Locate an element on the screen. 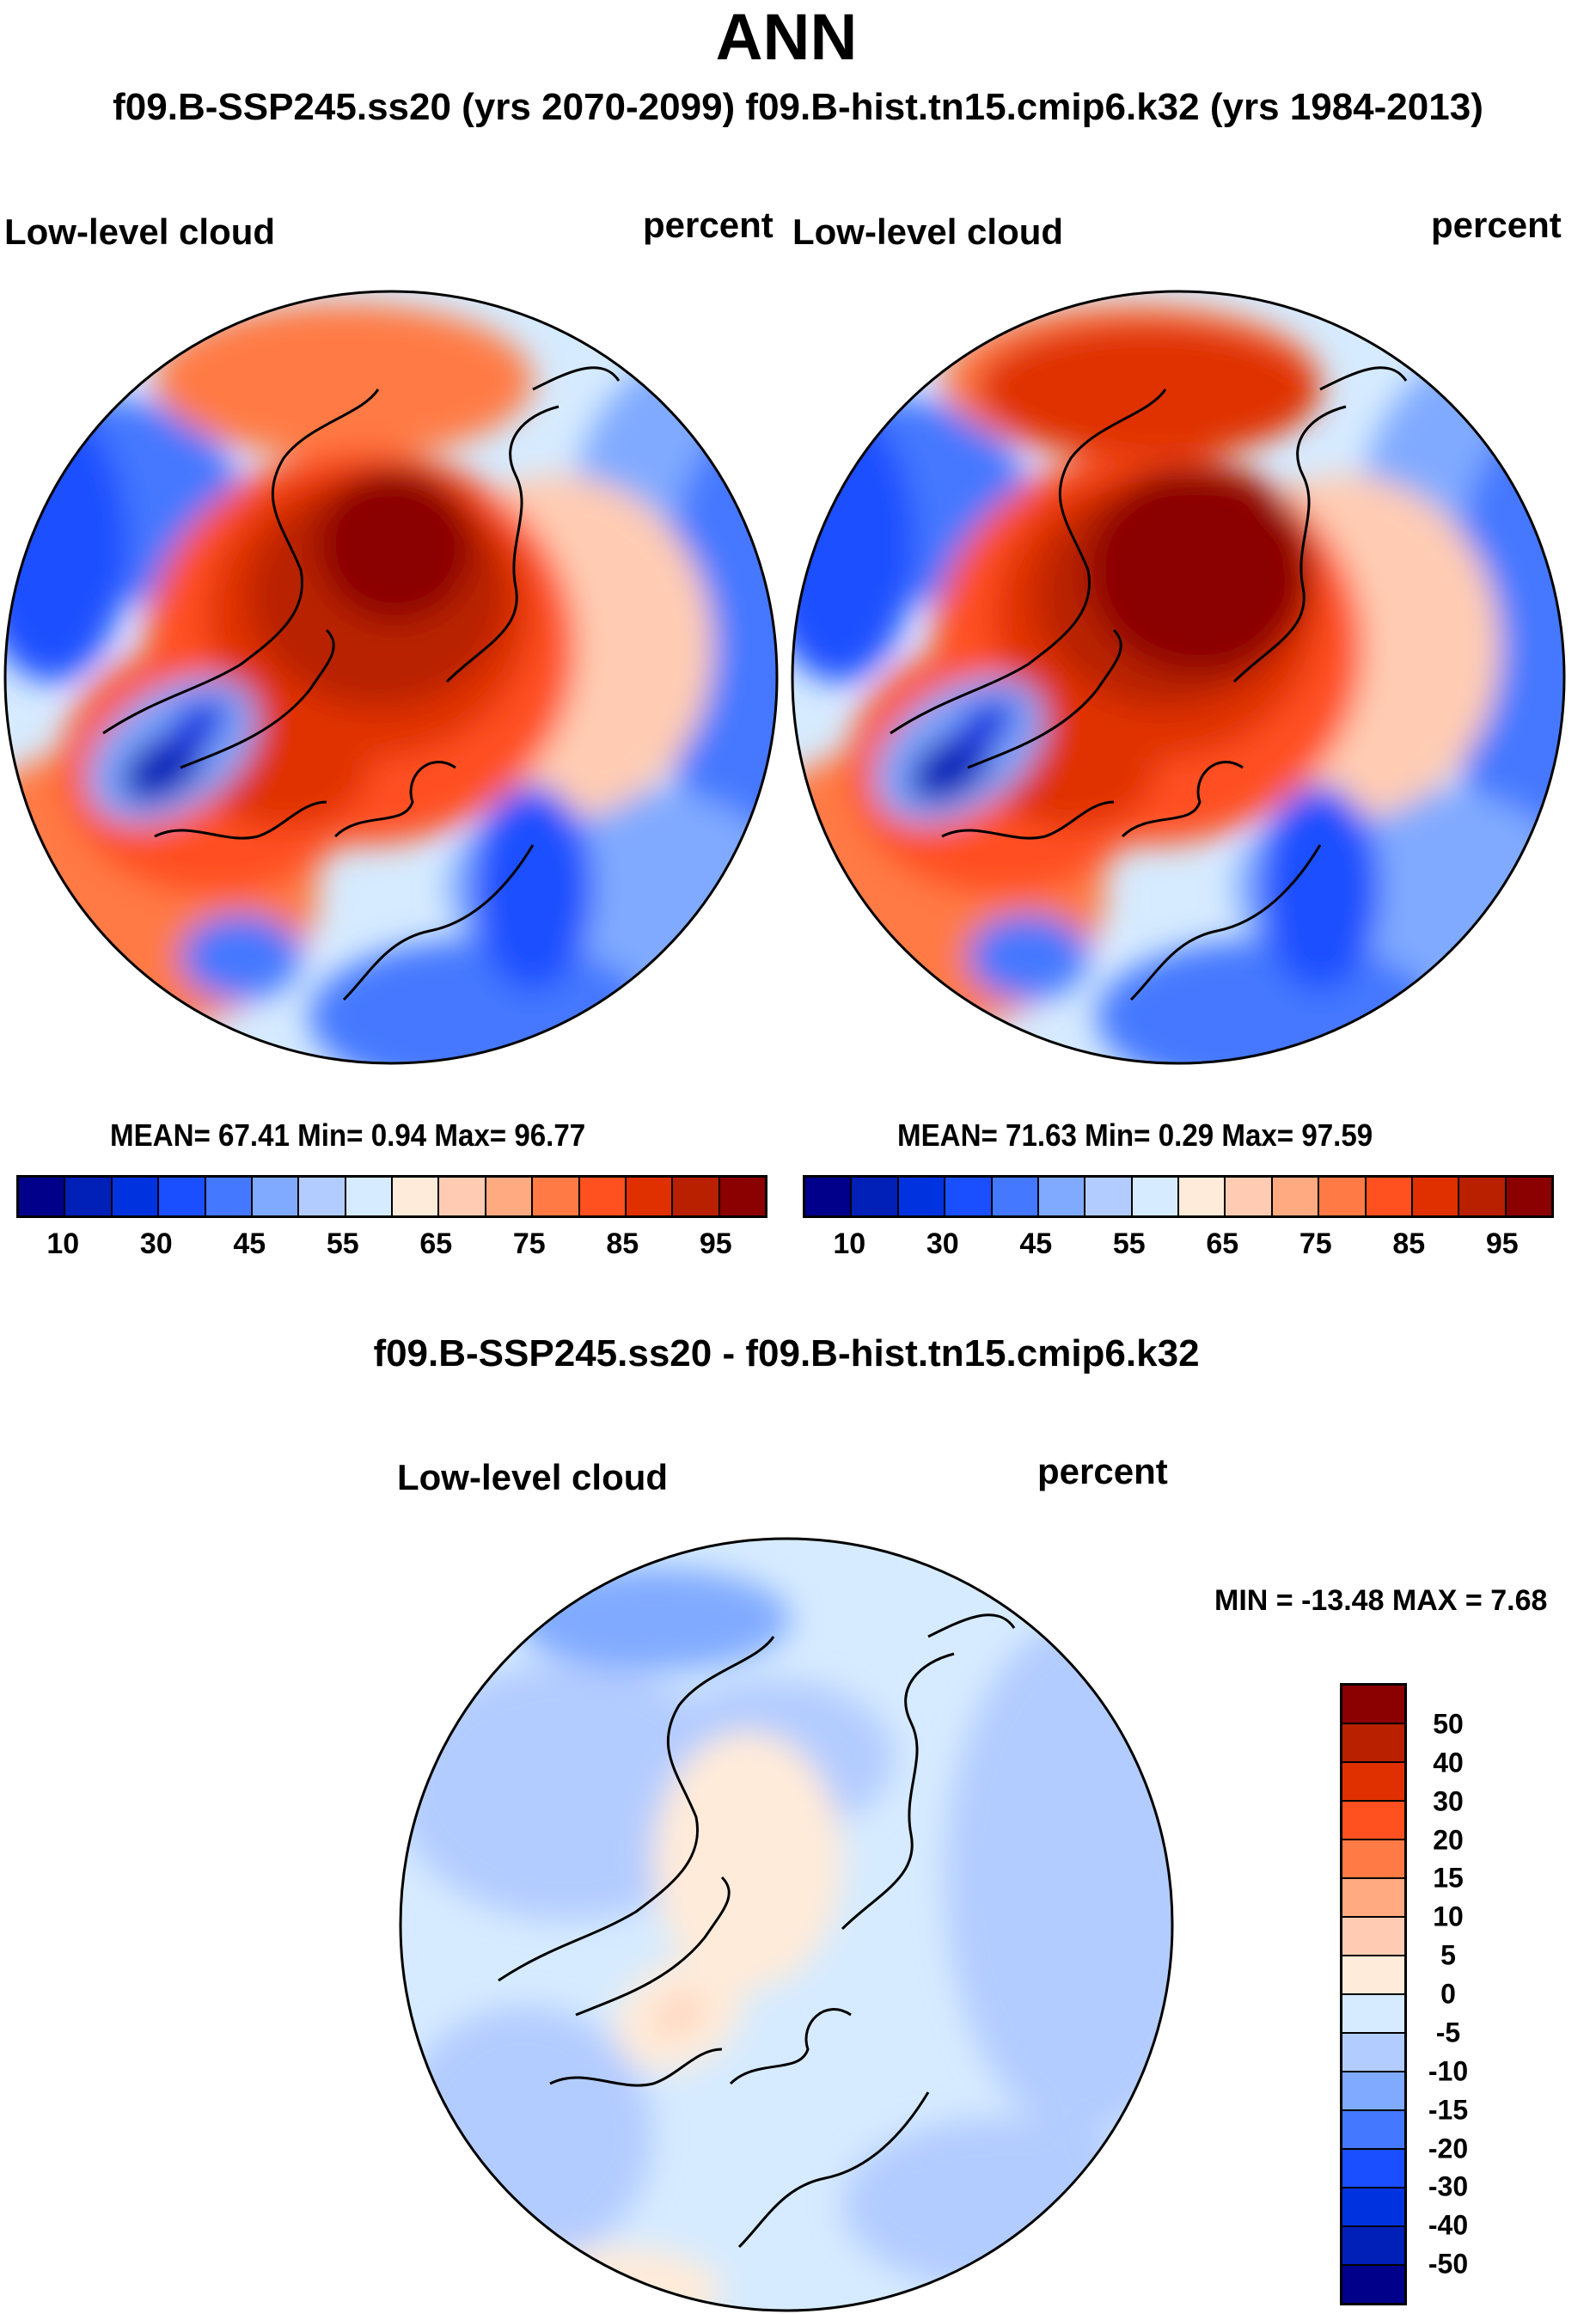 Image resolution: width=1596 pixels, height=2314 pixels. panel1-variable: Low-level cloud is located at coordinates (140, 231).